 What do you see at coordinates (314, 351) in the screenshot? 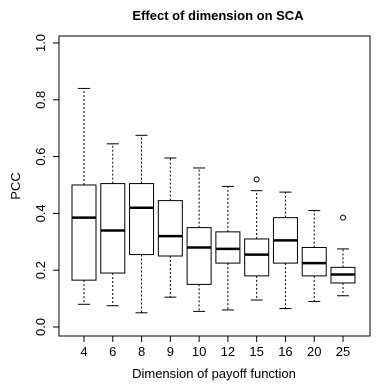
I see `x-tick-label-20: 20` at bounding box center [314, 351].